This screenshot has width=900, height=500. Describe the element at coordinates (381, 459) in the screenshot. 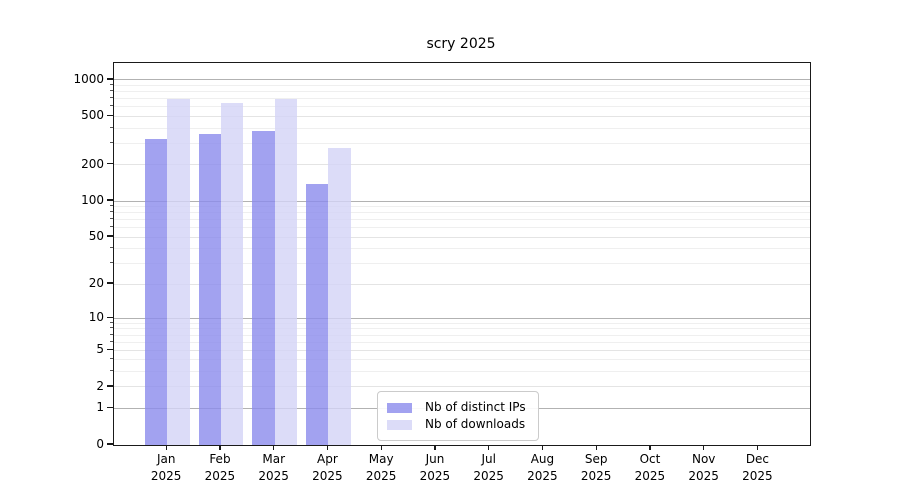

I see `x-tick-month: May` at that location.